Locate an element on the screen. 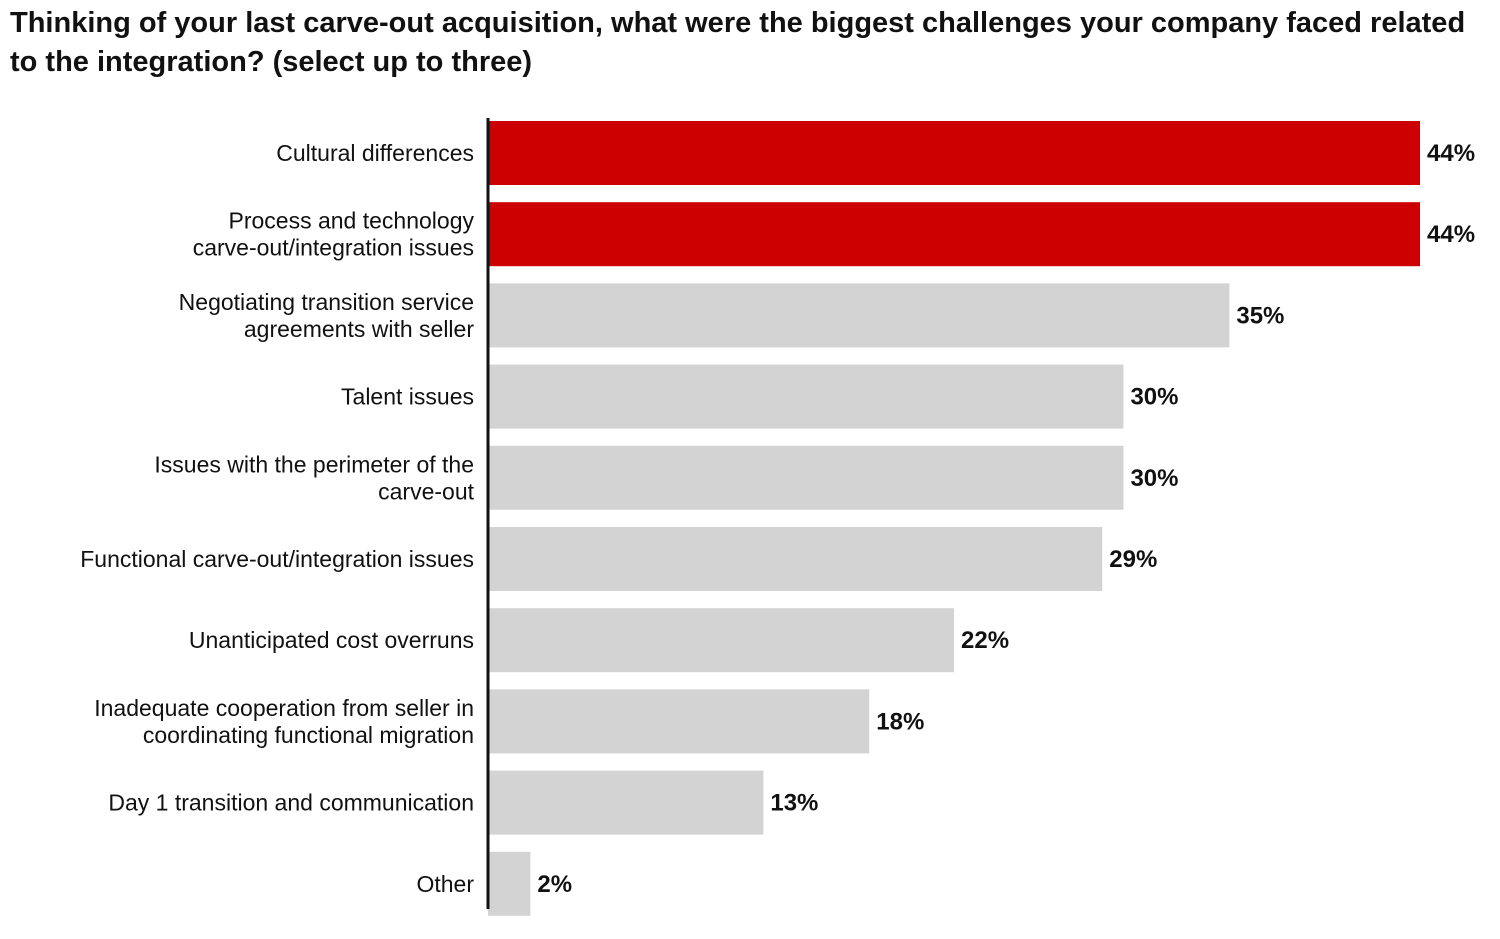 Image resolution: width=1500 pixels, height=939 pixels. category-label-1: Cultural differences is located at coordinates (375, 153).